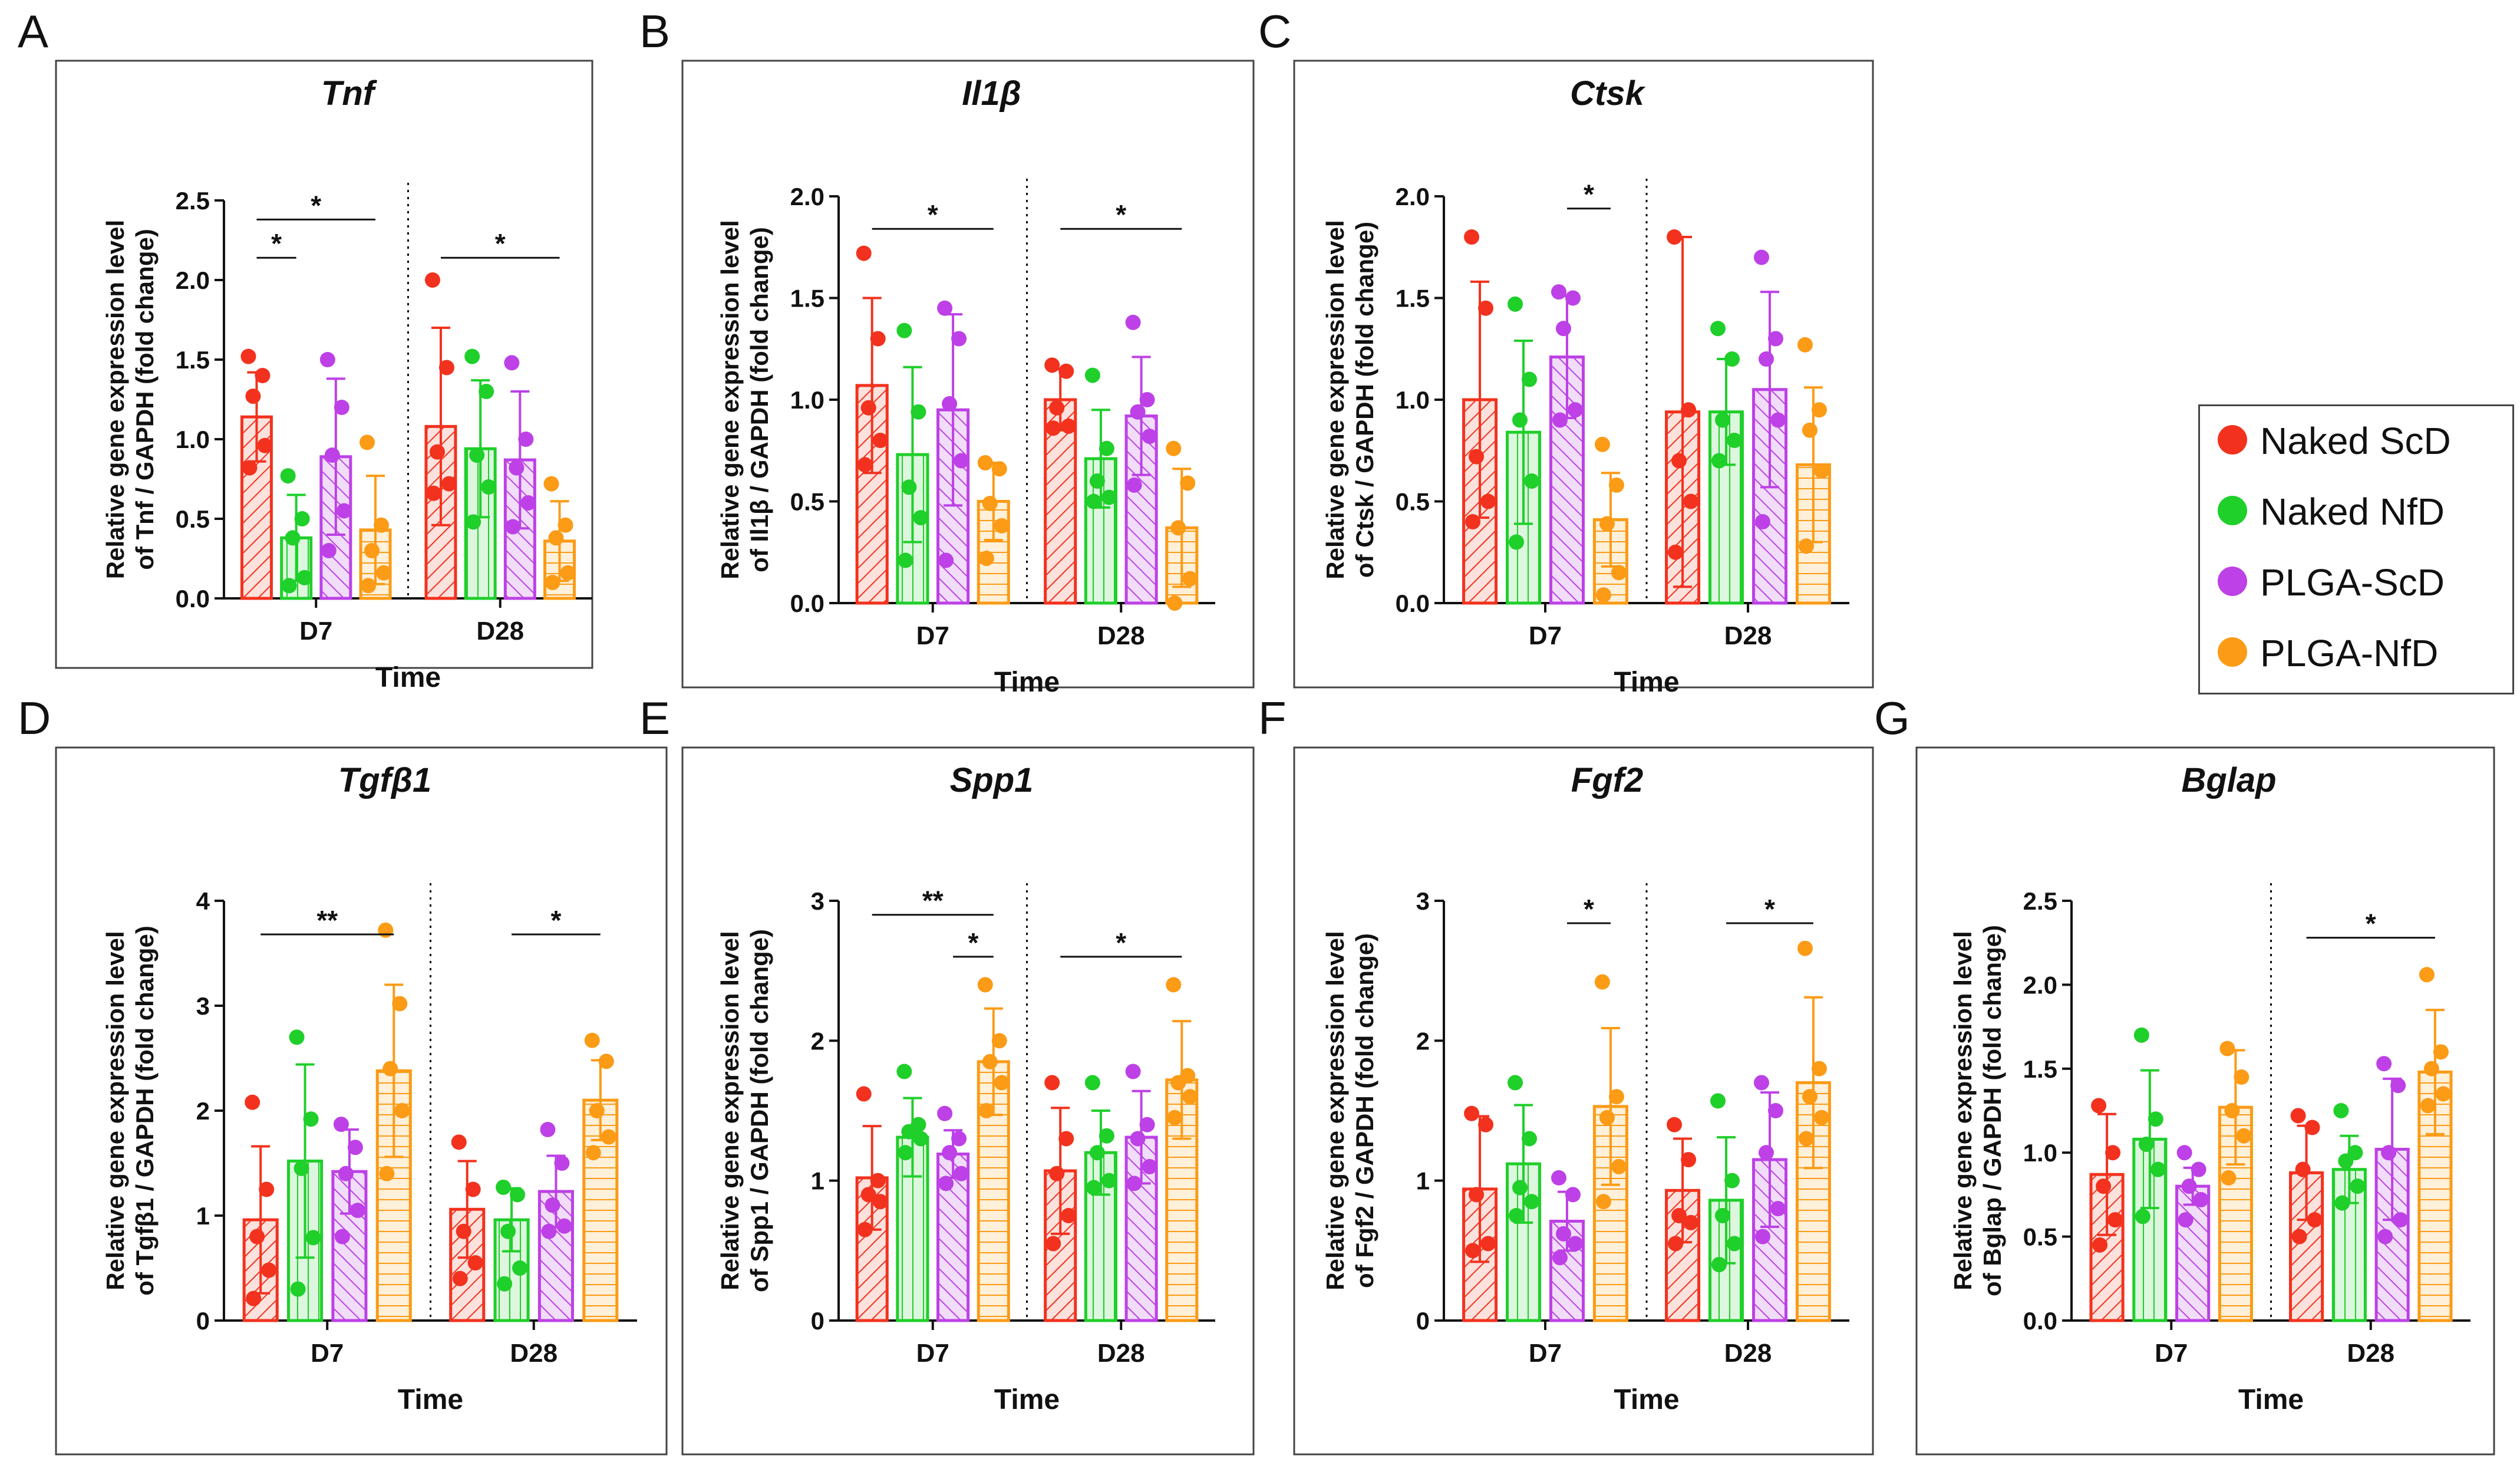 This screenshot has height=1475, width=2520. I want to click on y-axis-label-line: of Tgfβ1 / GAPDH (fold change), so click(145, 1111).